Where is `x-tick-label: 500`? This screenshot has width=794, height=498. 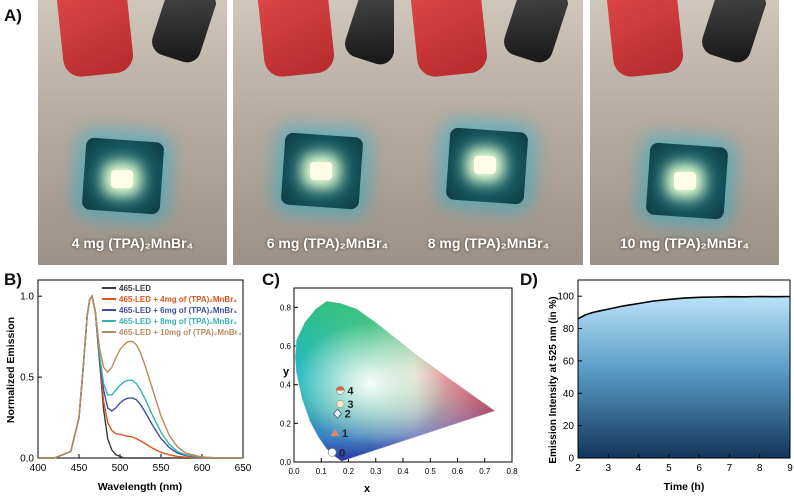 x-tick-label: 500 is located at coordinates (120, 468).